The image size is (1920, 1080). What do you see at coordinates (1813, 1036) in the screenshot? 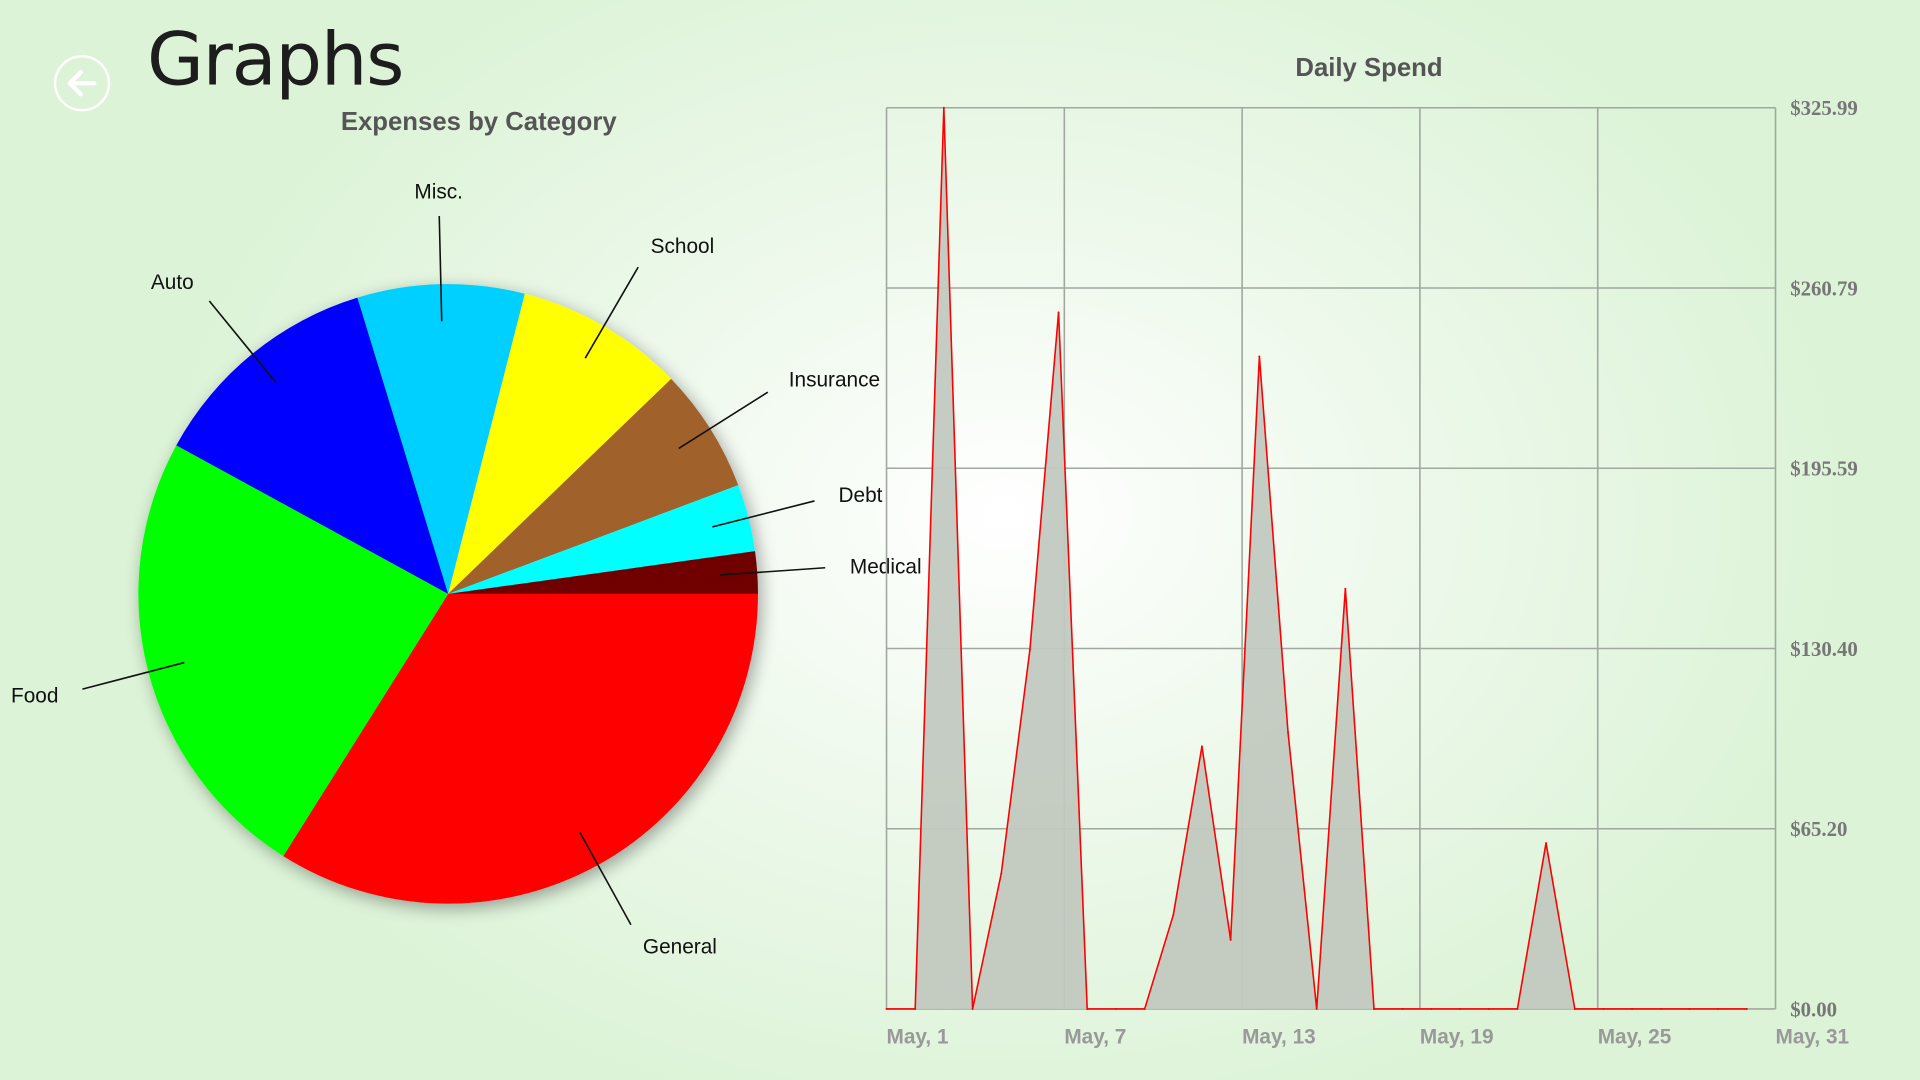
I see `x-tick-label: May, 31` at bounding box center [1813, 1036].